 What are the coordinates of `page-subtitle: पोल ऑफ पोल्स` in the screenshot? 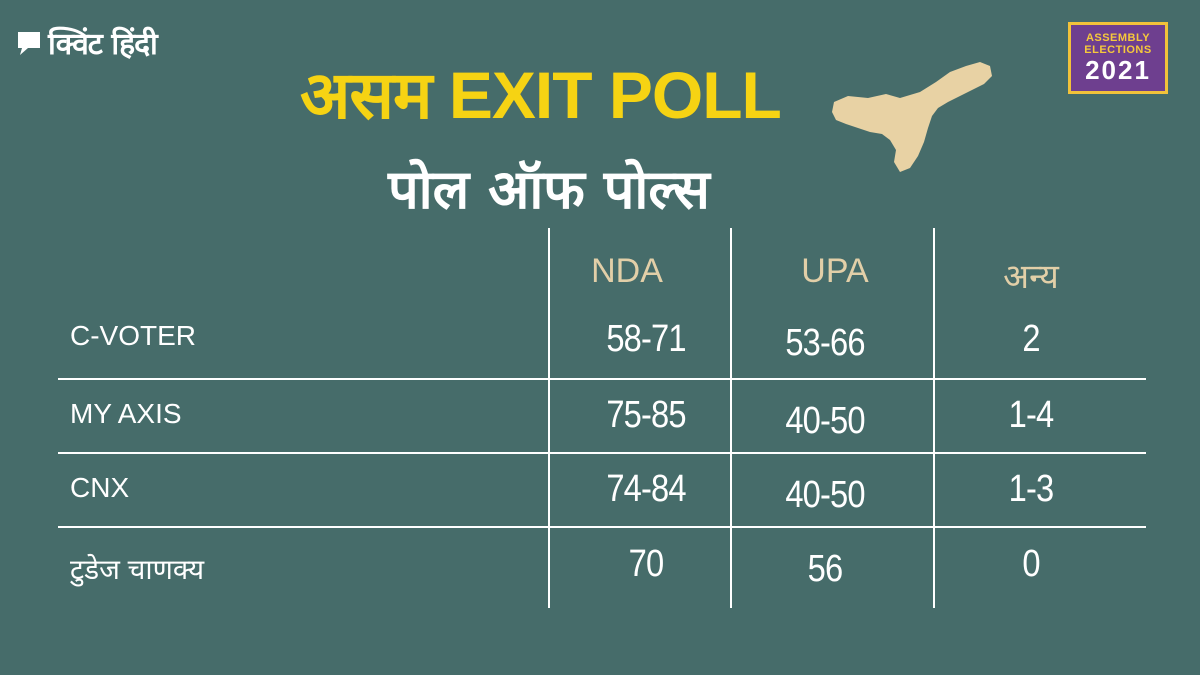 It's located at (549, 189).